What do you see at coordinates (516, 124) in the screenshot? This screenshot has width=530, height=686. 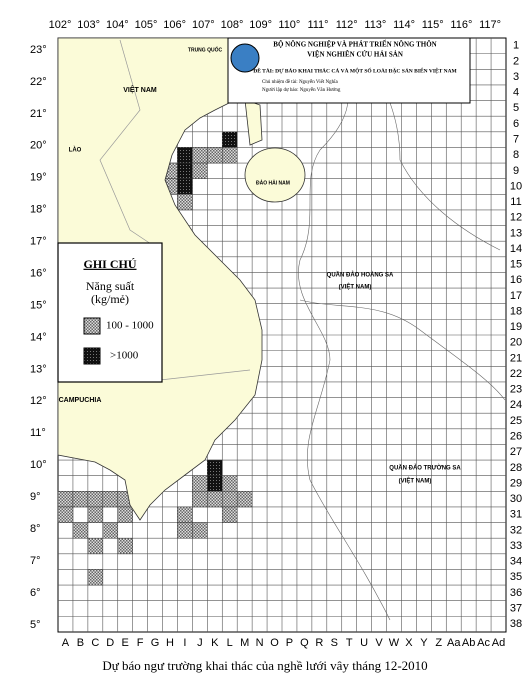 I see `row-label: 6` at bounding box center [516, 124].